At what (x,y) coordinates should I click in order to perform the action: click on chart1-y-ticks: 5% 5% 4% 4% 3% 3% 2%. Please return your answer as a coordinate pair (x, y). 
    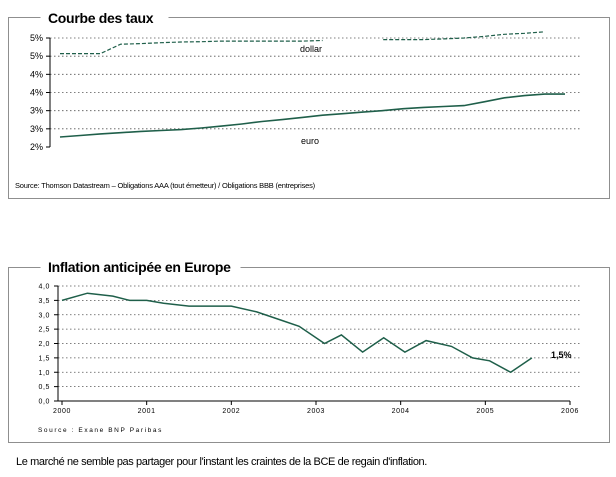
    Looking at the image, I should click on (40, 92).